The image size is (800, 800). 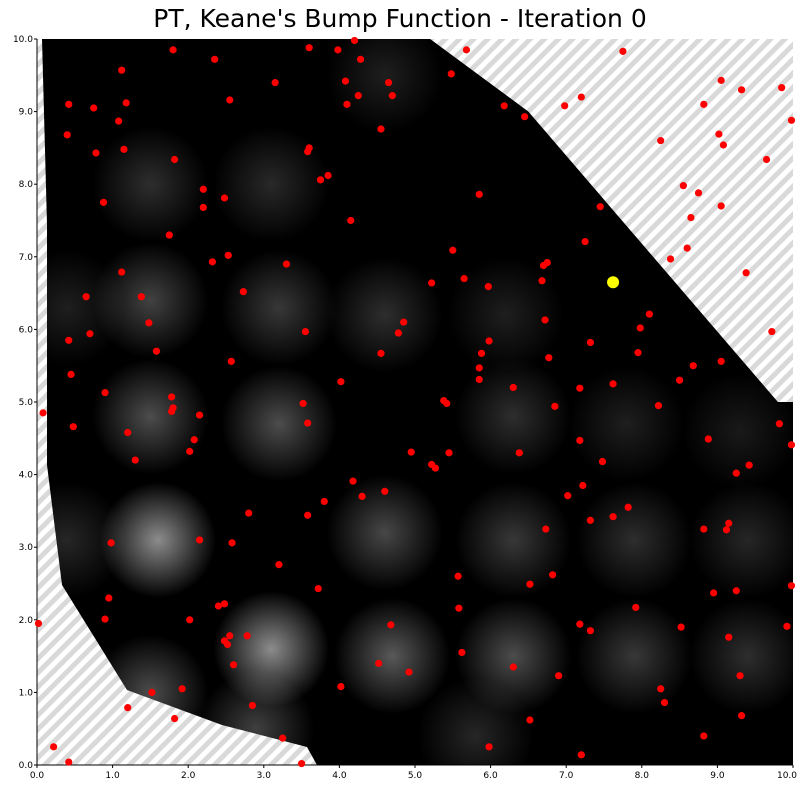 What do you see at coordinates (490, 776) in the screenshot?
I see `x-tick-label: 6.0` at bounding box center [490, 776].